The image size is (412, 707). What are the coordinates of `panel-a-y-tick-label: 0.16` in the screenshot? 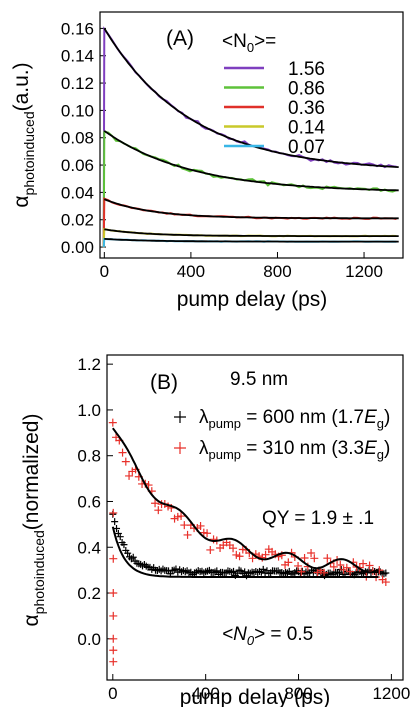 It's located at (77, 28).